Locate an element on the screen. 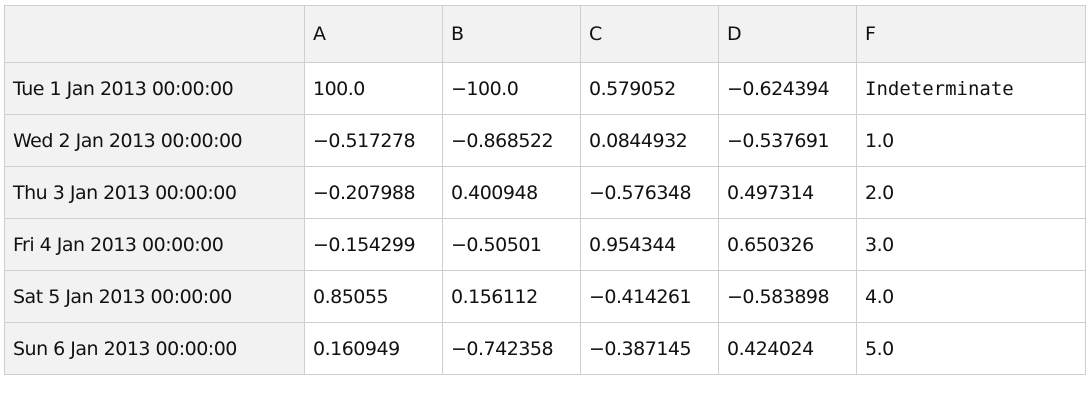  column-header: B is located at coordinates (511, 34).